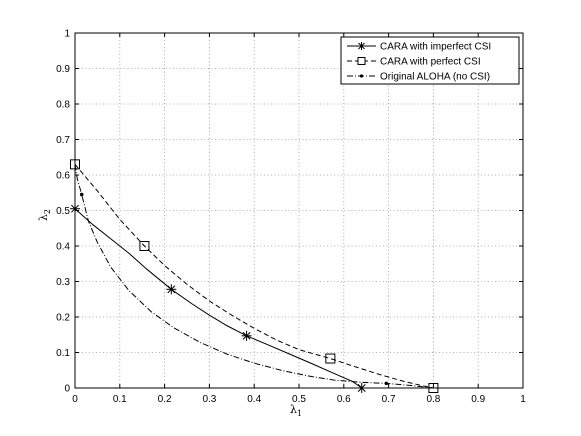  Describe the element at coordinates (435, 47) in the screenshot. I see `legend-label-imperfect-csi: CARA with imperfect CSI` at that location.